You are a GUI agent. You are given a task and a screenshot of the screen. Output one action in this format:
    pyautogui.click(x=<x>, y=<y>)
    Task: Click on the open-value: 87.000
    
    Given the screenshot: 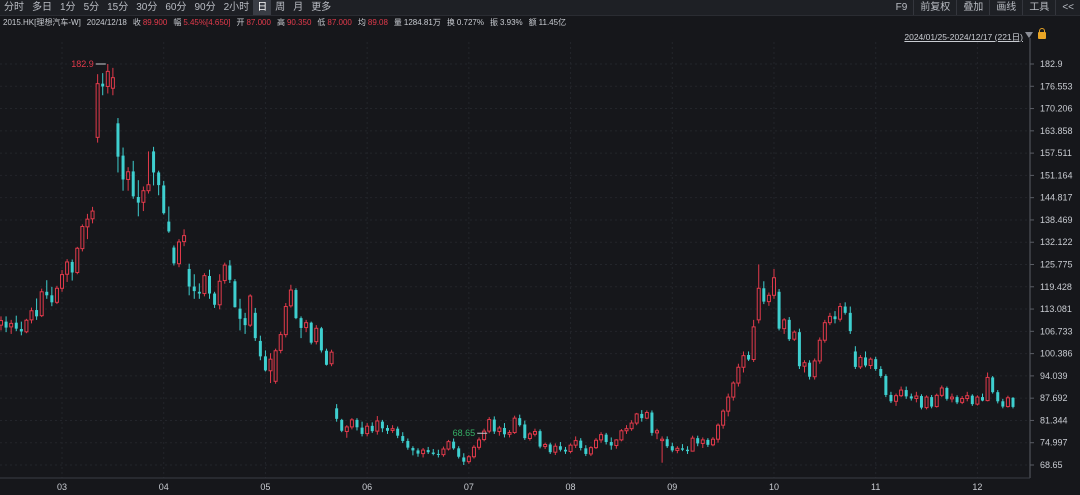 What is the action you would take?
    pyautogui.click(x=258, y=22)
    